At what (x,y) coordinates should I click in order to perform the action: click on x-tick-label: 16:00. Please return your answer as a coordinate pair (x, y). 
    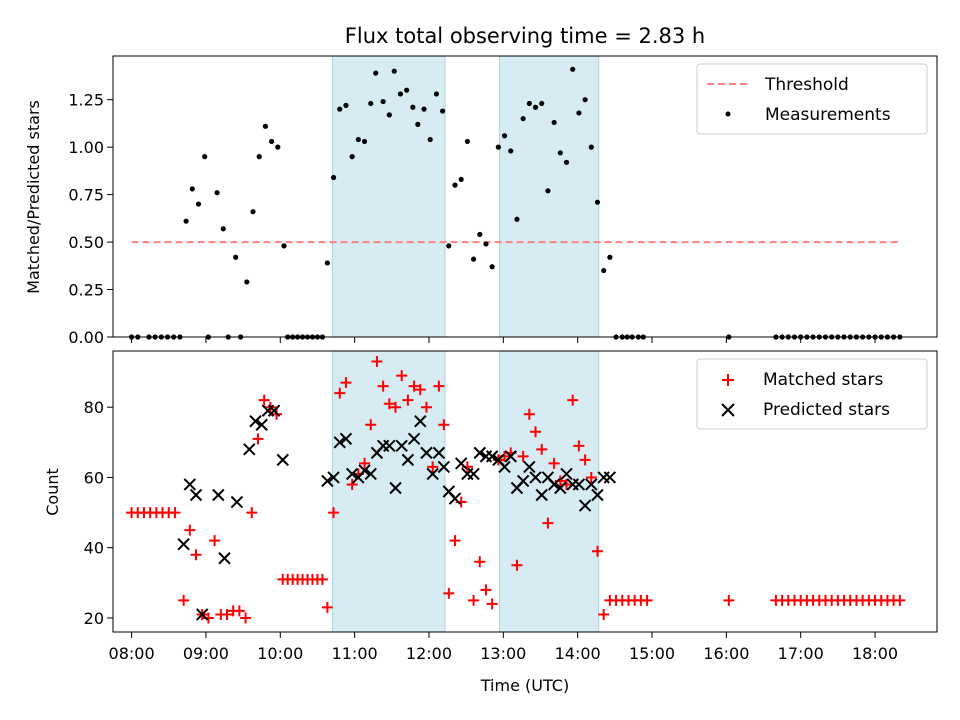
    Looking at the image, I should click on (726, 653).